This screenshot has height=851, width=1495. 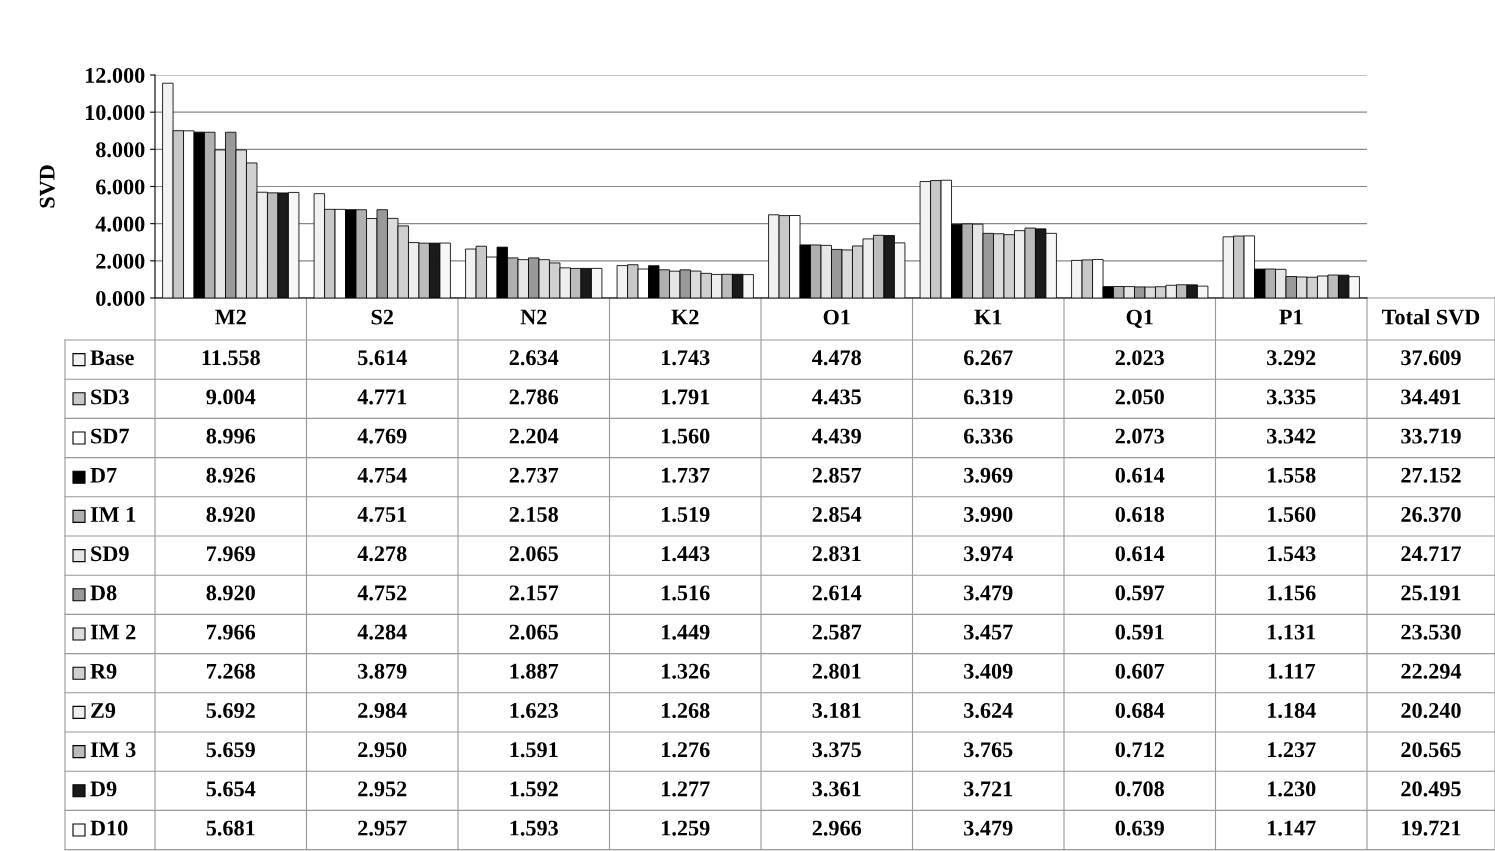 I want to click on data-label: 5.659, so click(x=230, y=750).